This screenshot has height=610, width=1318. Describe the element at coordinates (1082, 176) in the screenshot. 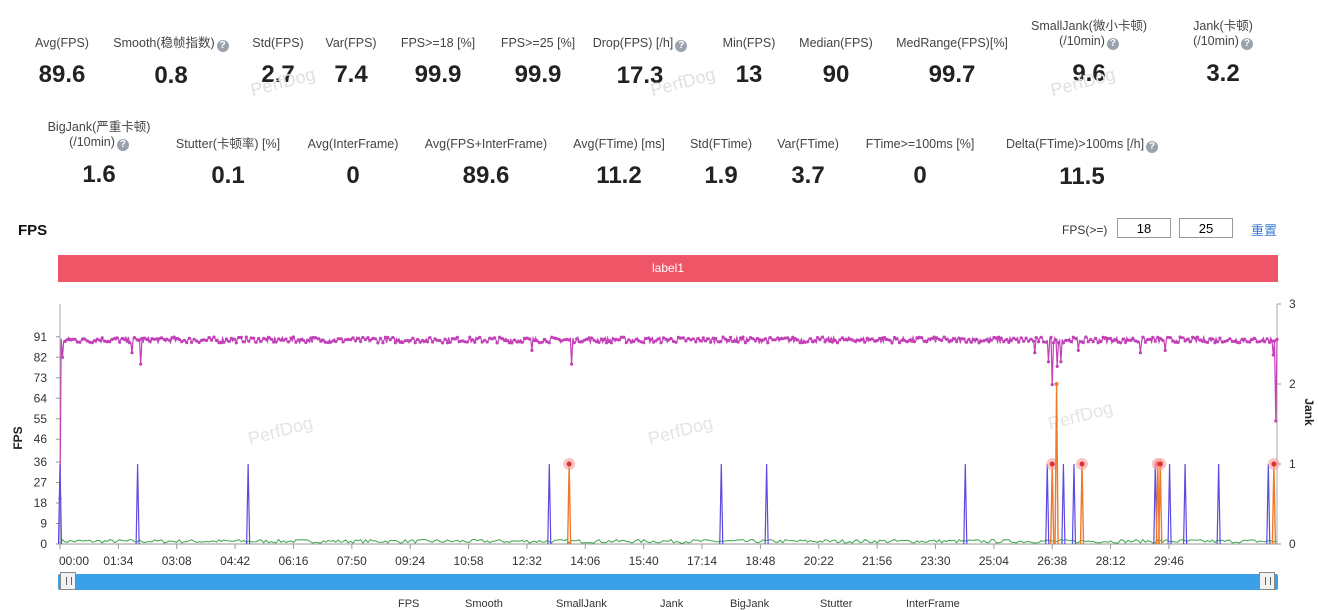

I see `metric-value: 11.5` at that location.